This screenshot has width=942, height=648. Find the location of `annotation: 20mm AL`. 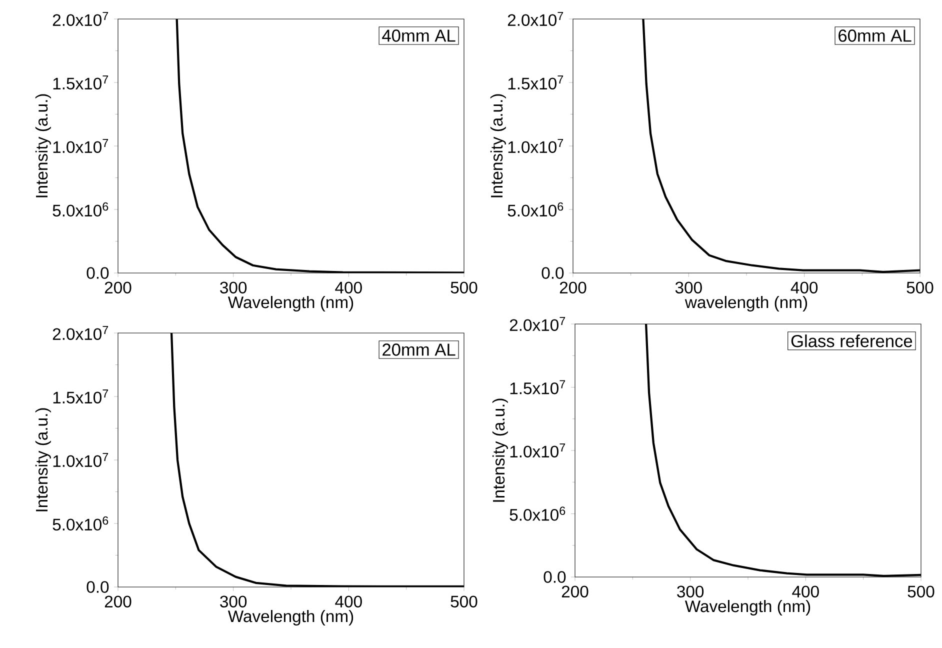

annotation: 20mm AL is located at coordinates (419, 350).